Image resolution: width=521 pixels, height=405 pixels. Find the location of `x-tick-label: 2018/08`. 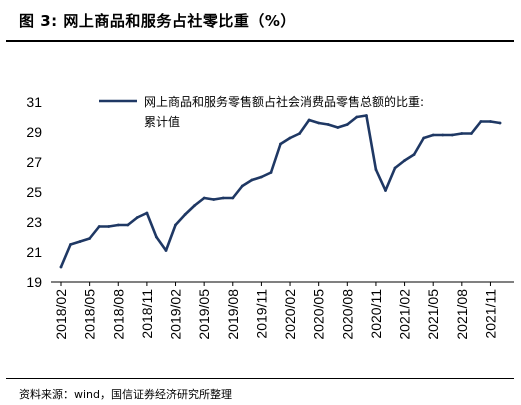

x-tick-label: 2018/08 is located at coordinates (118, 314).